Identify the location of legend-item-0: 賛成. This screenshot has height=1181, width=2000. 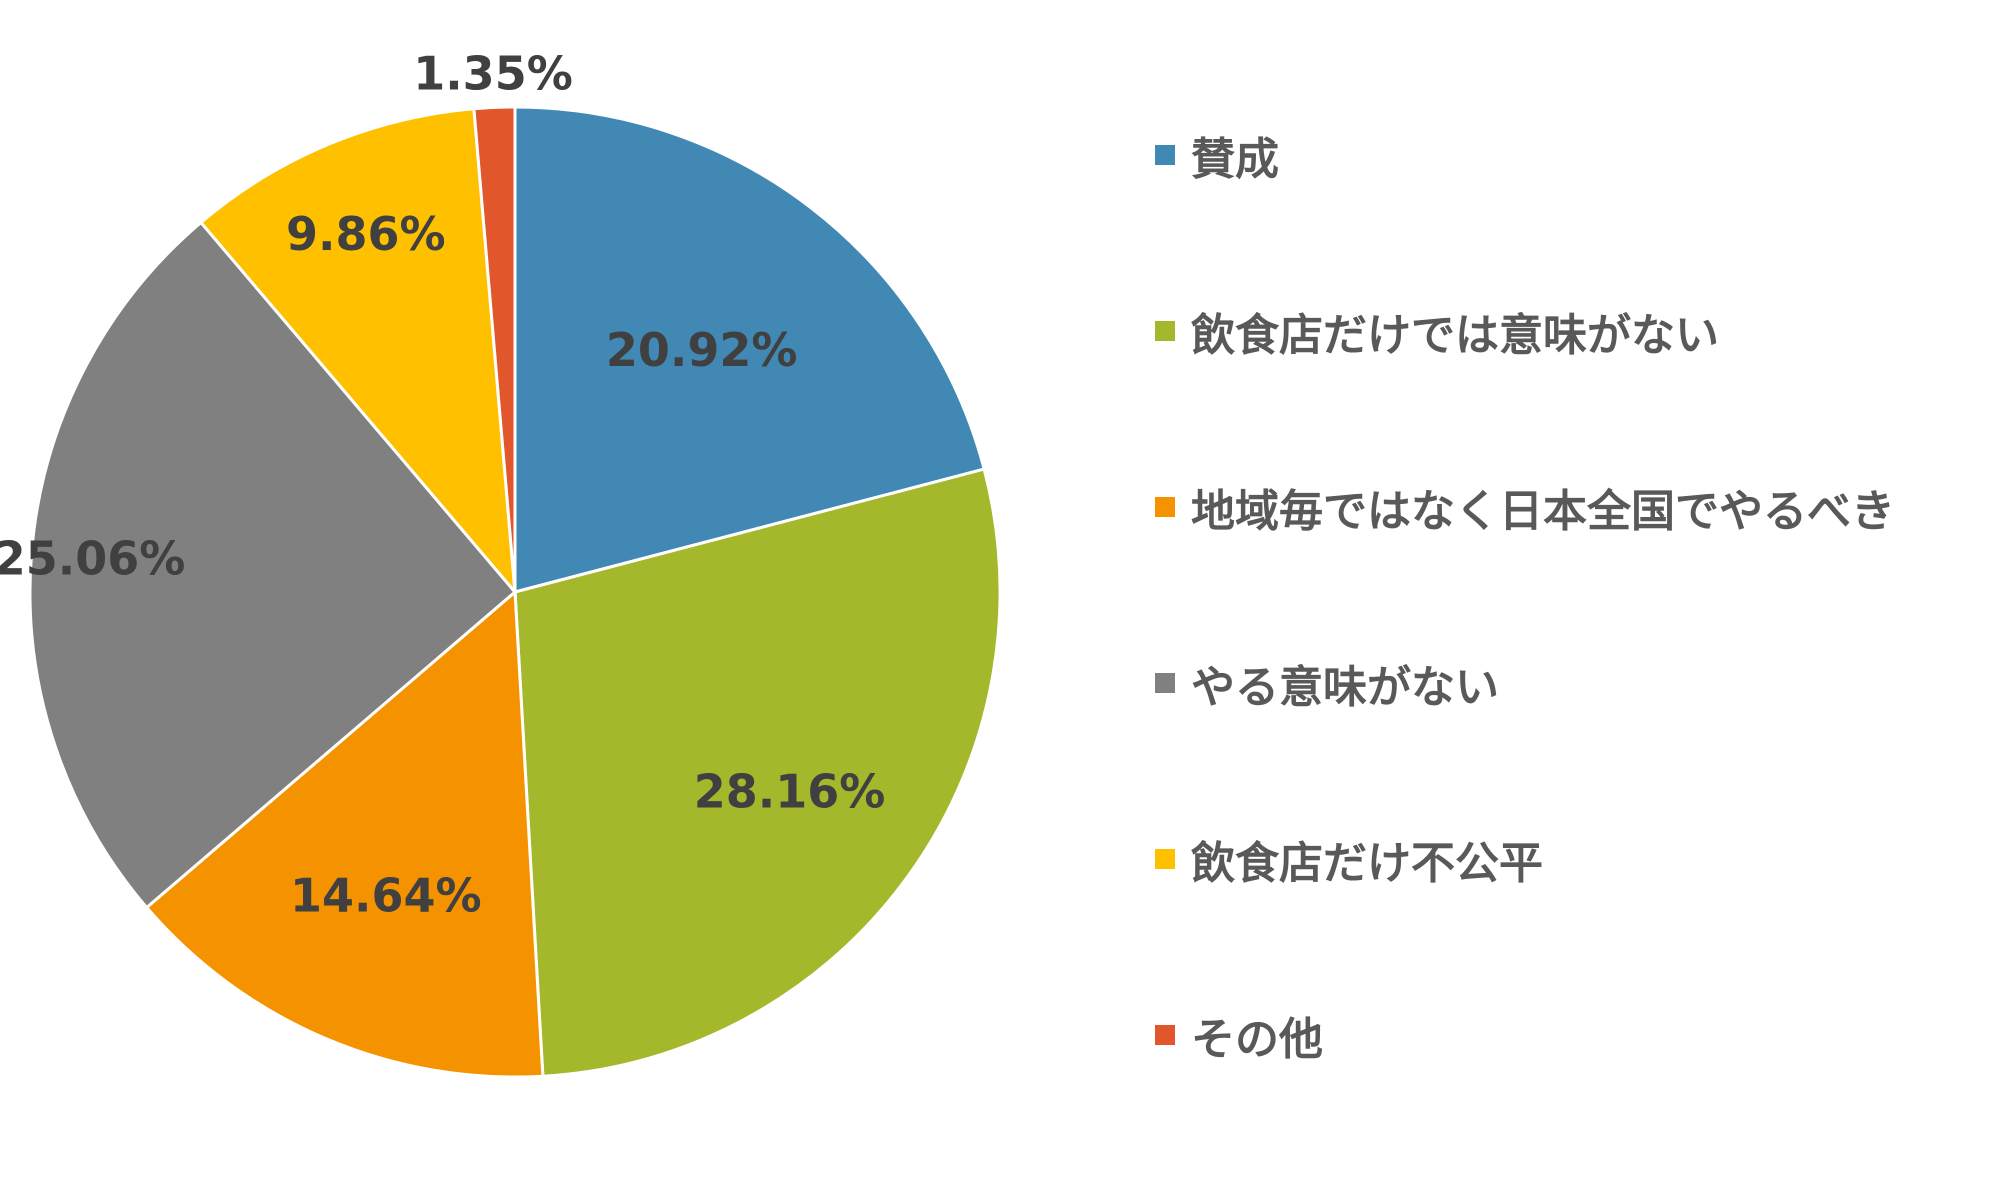
(1575, 155).